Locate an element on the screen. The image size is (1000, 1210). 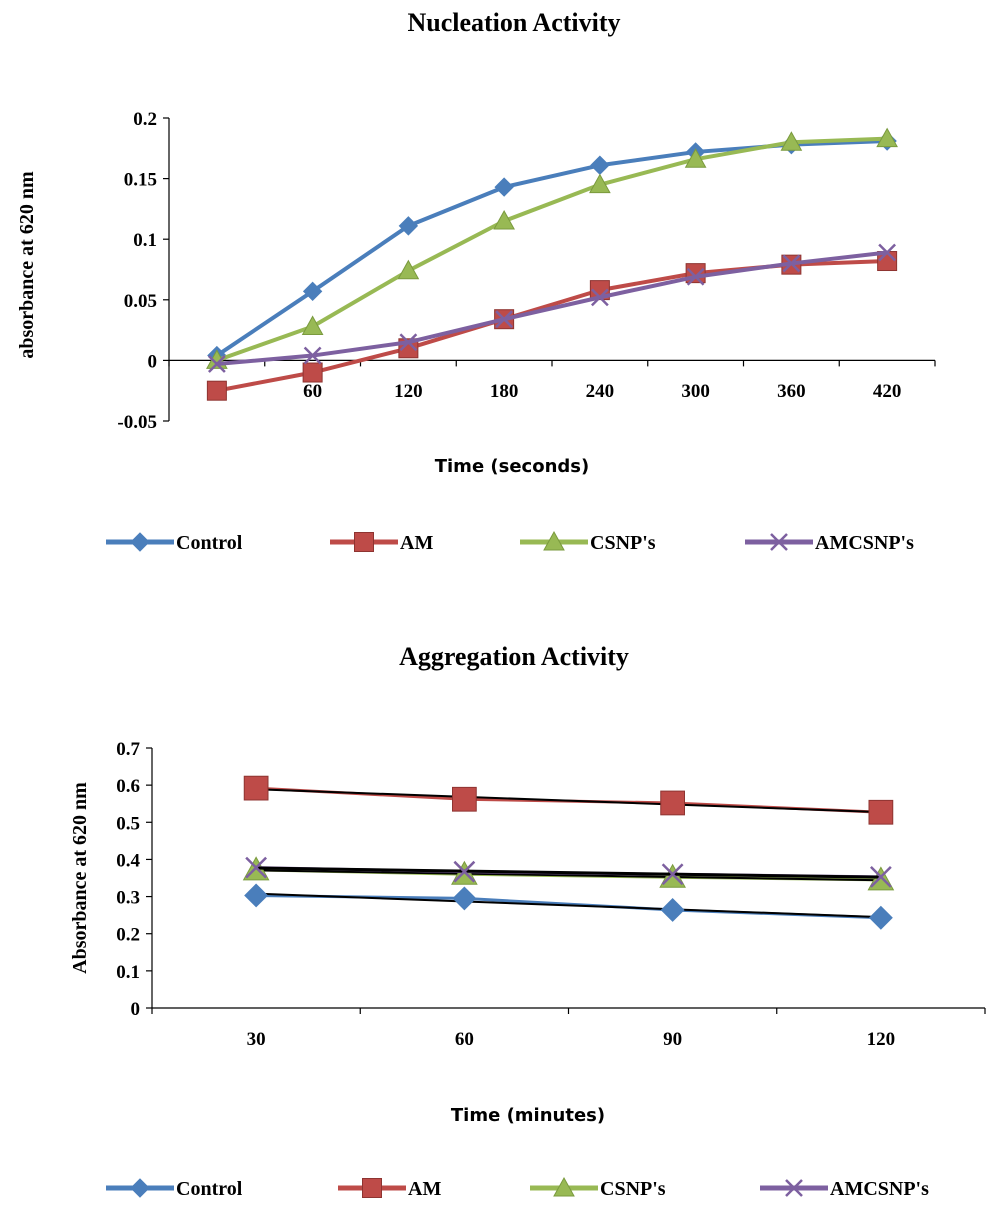
chart2-legend-item: Control is located at coordinates (174, 1189).